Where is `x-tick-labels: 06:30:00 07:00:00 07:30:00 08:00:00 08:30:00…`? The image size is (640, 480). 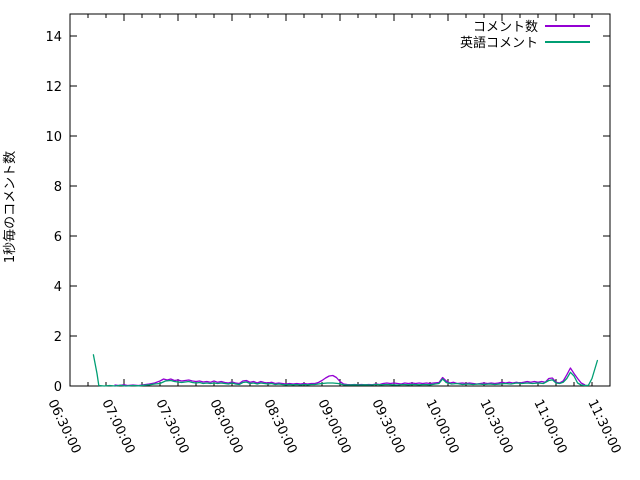 x-tick-labels: 06:30:00 07:00:00 07:30:00 08:00:00 08:30:00… is located at coordinates (333, 426).